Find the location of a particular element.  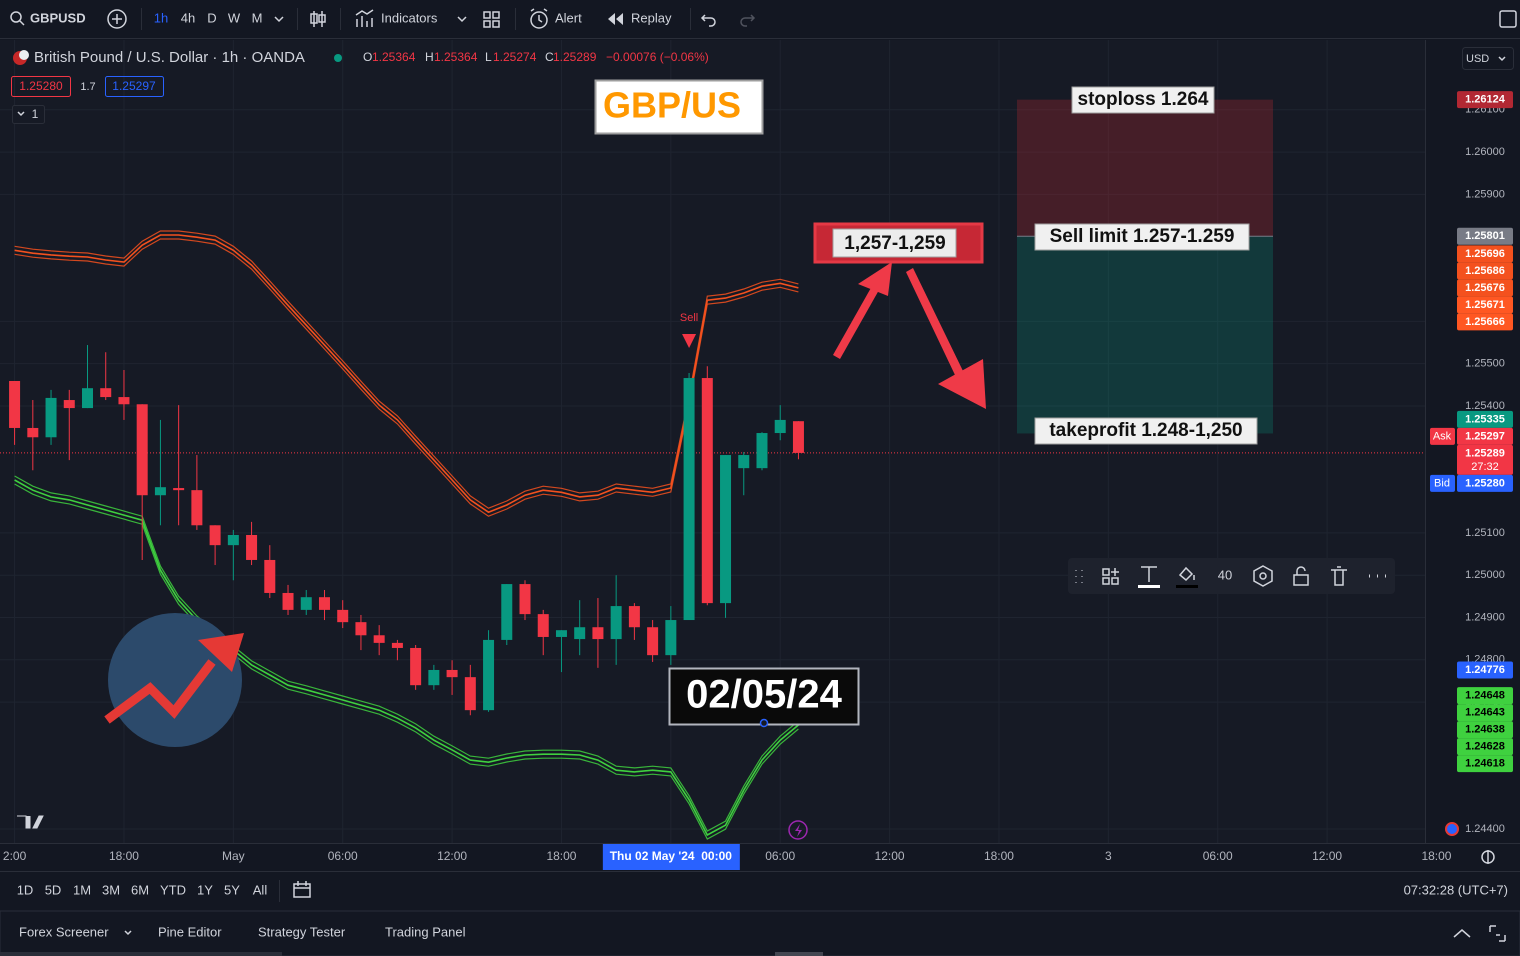

x-tick-label: 06:00 is located at coordinates (780, 856).